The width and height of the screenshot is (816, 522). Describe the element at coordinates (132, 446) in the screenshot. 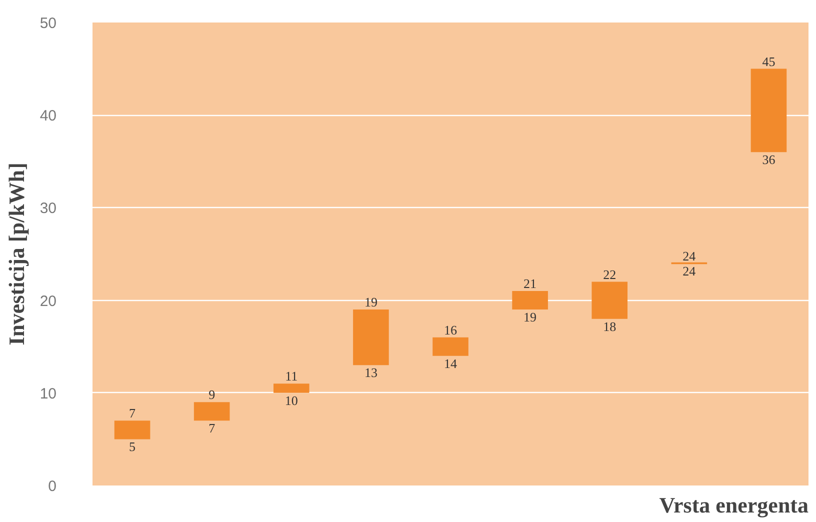

I see `annotation: 5` at that location.